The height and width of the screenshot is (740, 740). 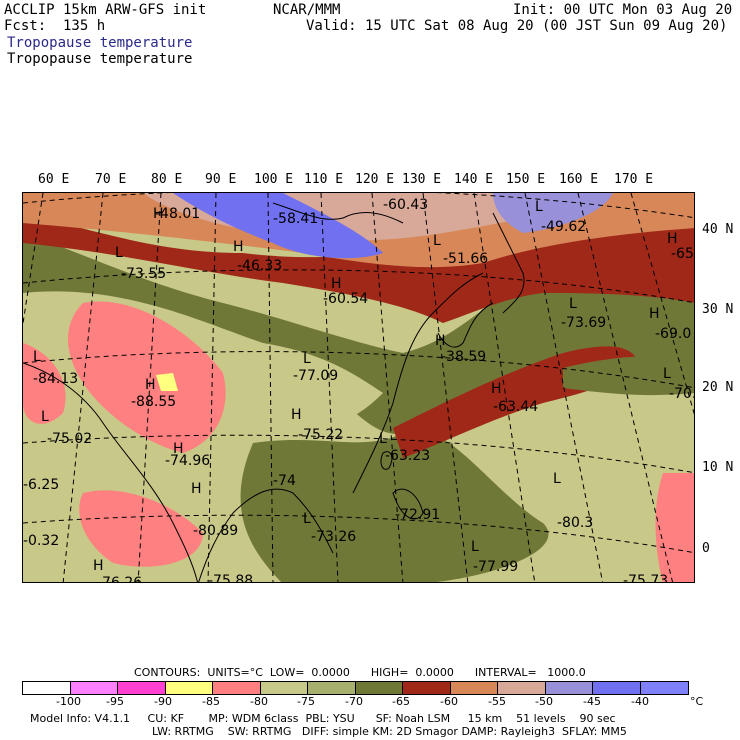 I want to click on lon-label: 70 E, so click(x=111, y=179).